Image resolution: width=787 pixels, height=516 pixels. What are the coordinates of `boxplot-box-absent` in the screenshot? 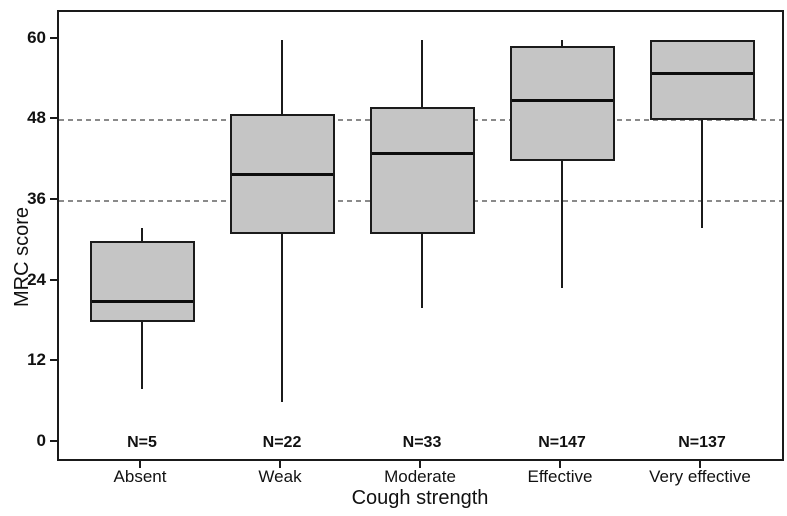 It's located at (142, 281).